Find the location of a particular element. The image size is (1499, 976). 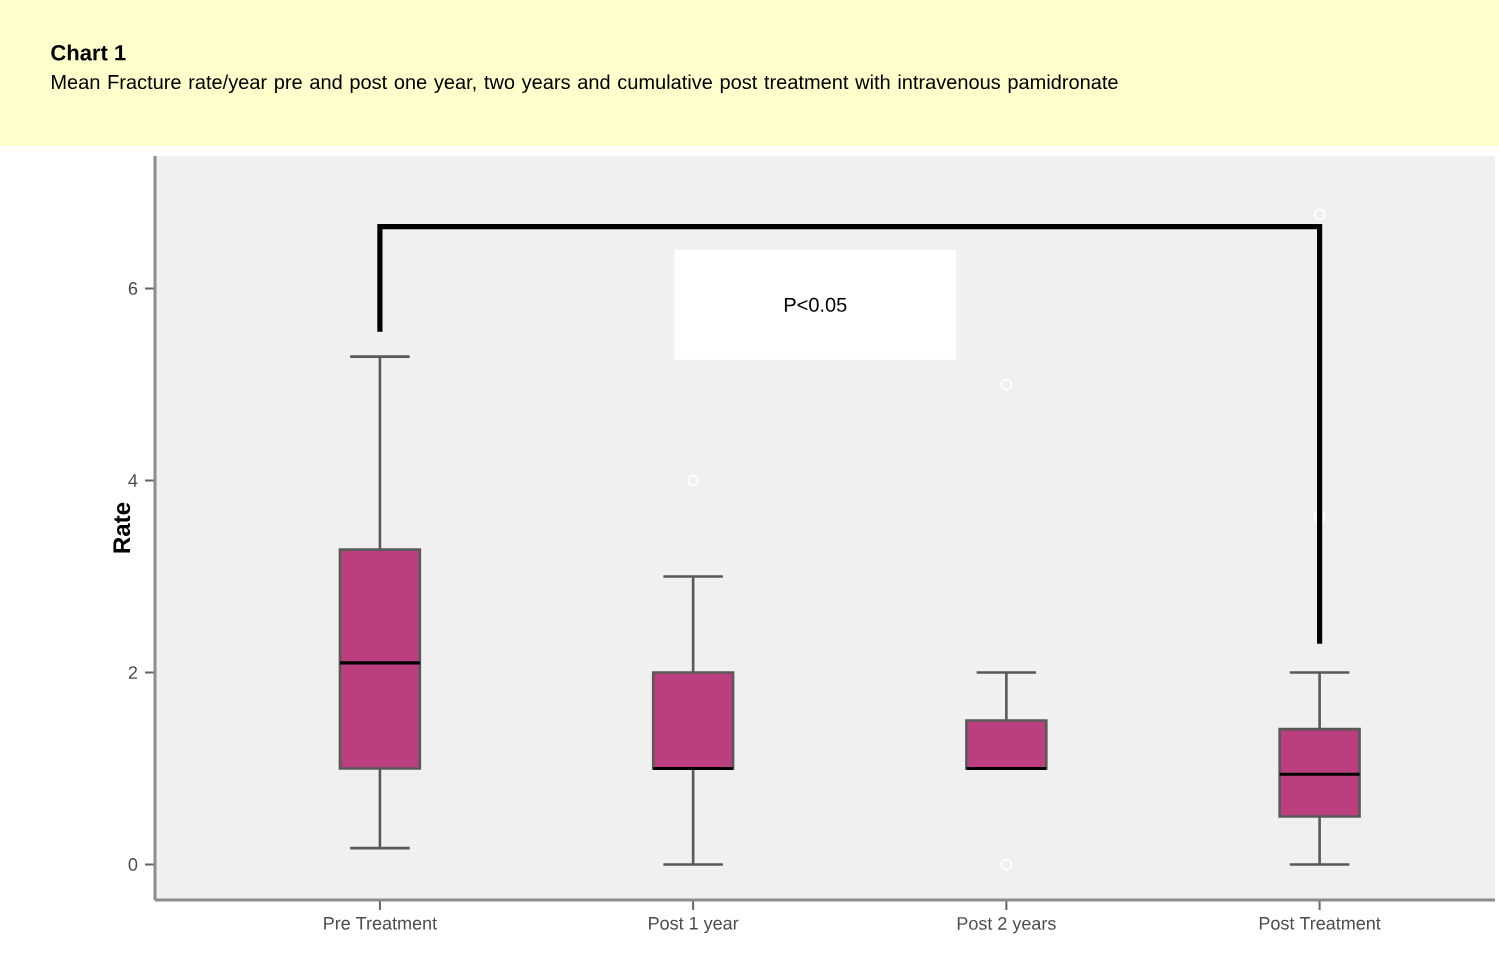

y-tick-label: 6 is located at coordinates (133, 288).